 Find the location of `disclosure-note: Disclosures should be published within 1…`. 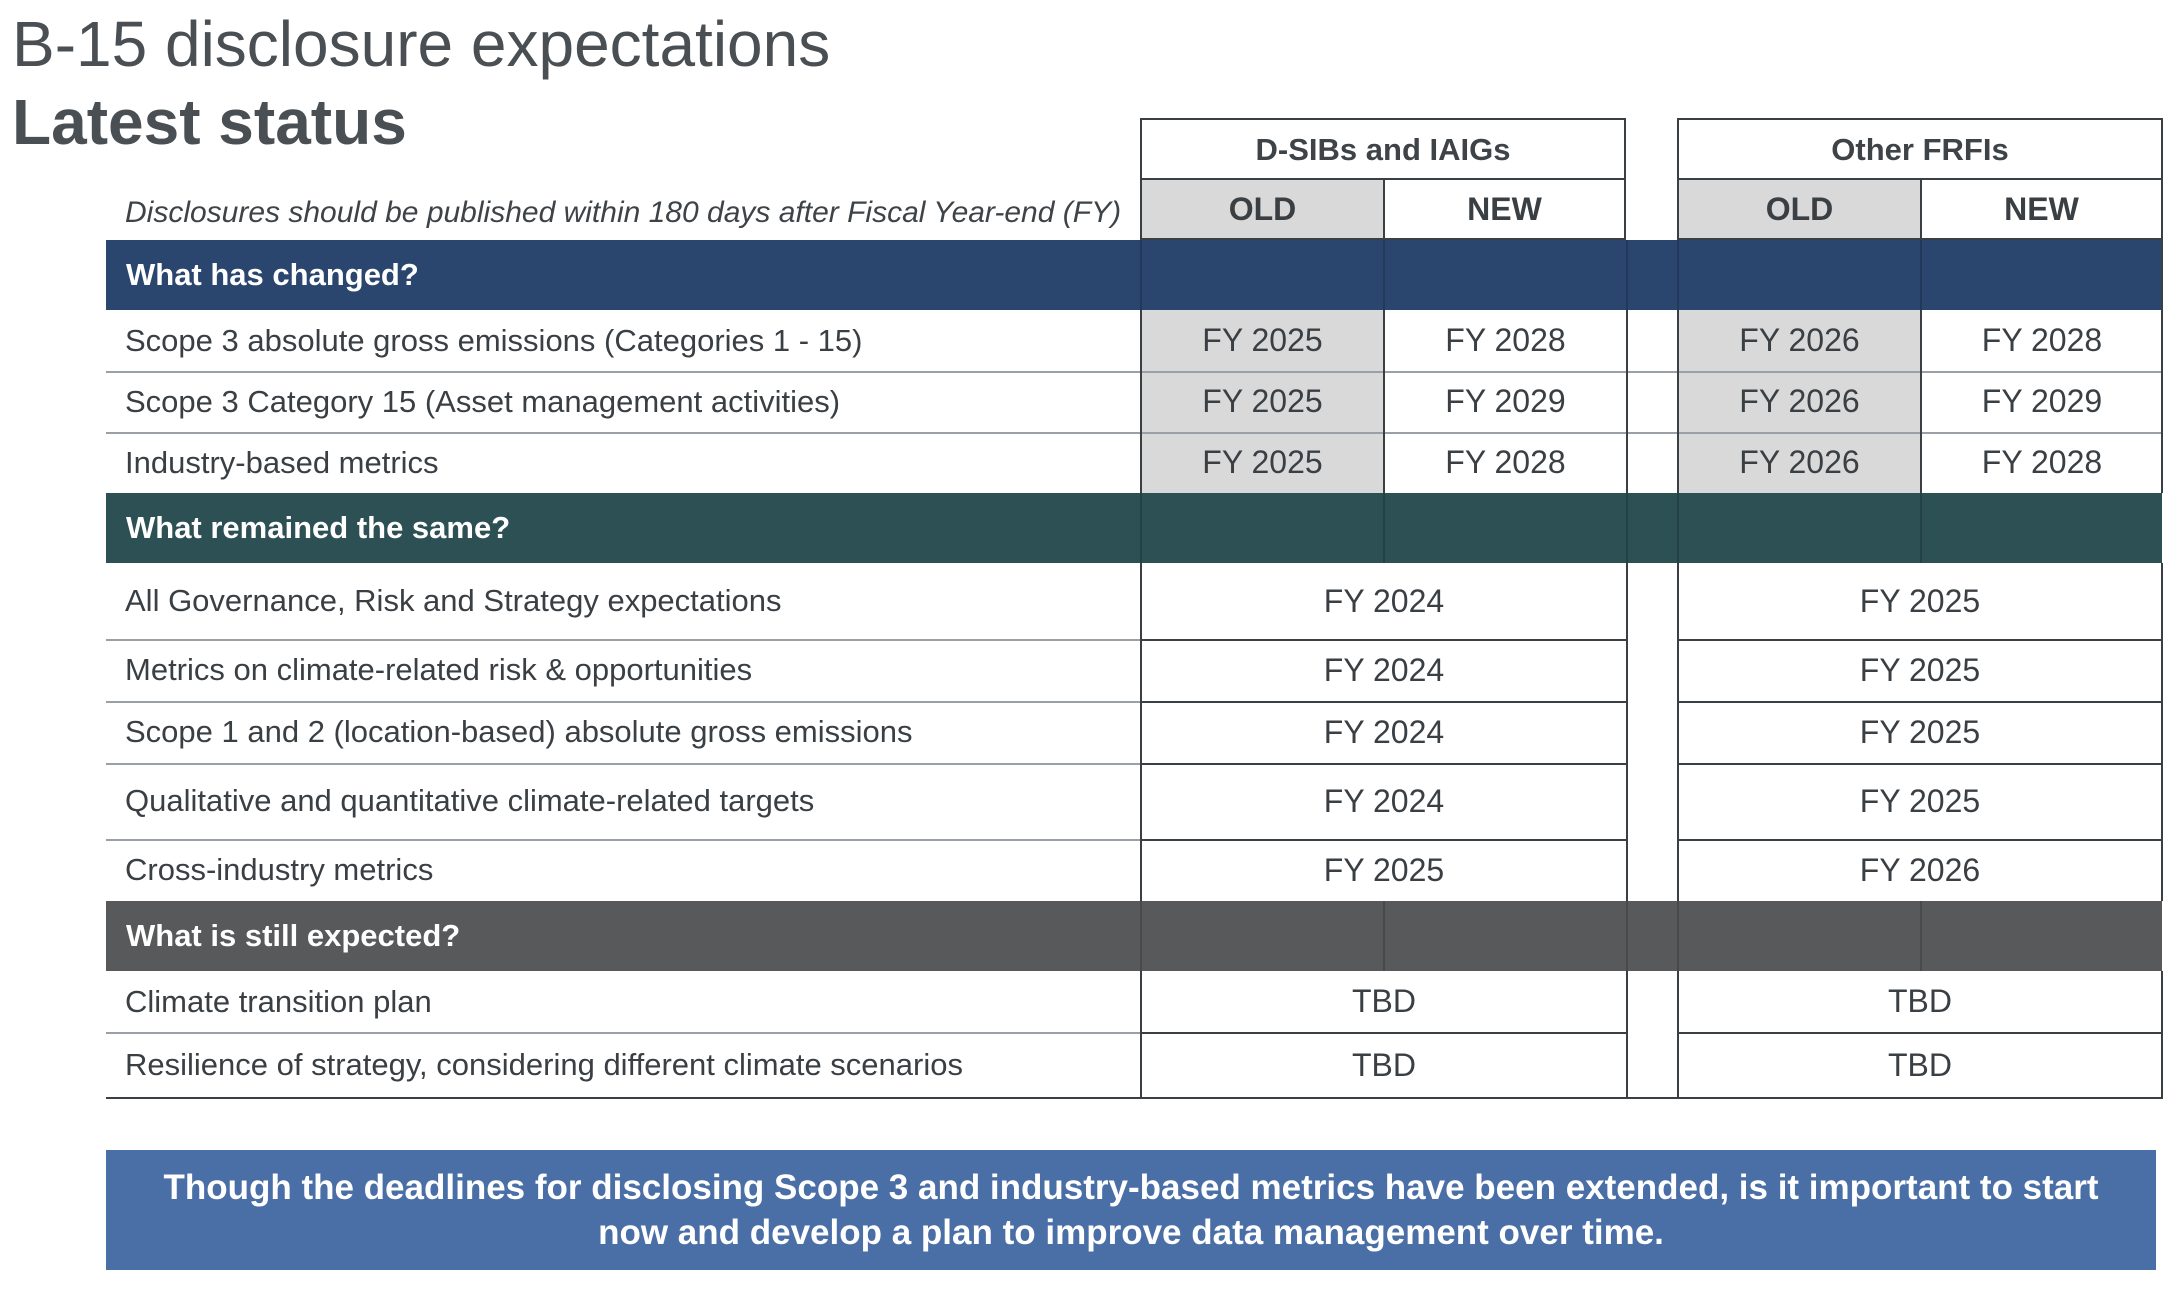

disclosure-note: Disclosures should be published within 1… is located at coordinates (623, 212).